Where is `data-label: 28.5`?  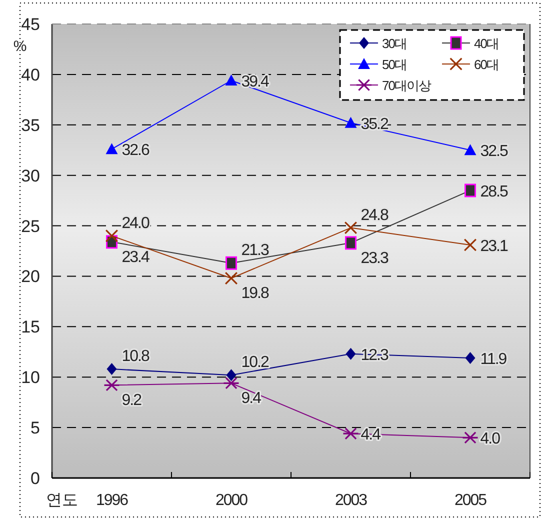
data-label: 28.5 is located at coordinates (494, 191).